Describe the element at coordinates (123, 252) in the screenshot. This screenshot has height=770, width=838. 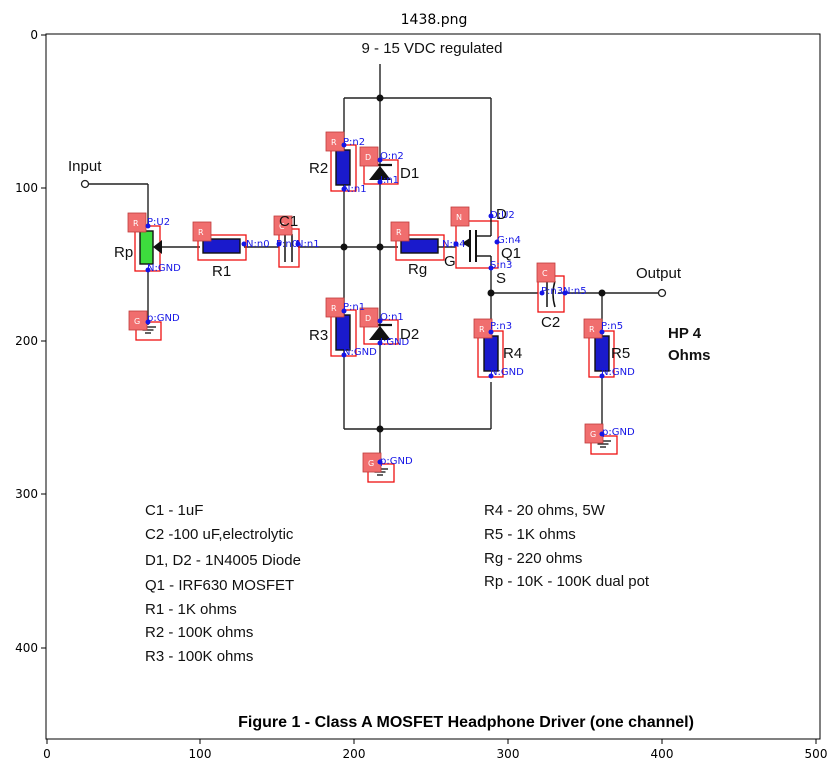
I see `label-rp: Rp` at that location.